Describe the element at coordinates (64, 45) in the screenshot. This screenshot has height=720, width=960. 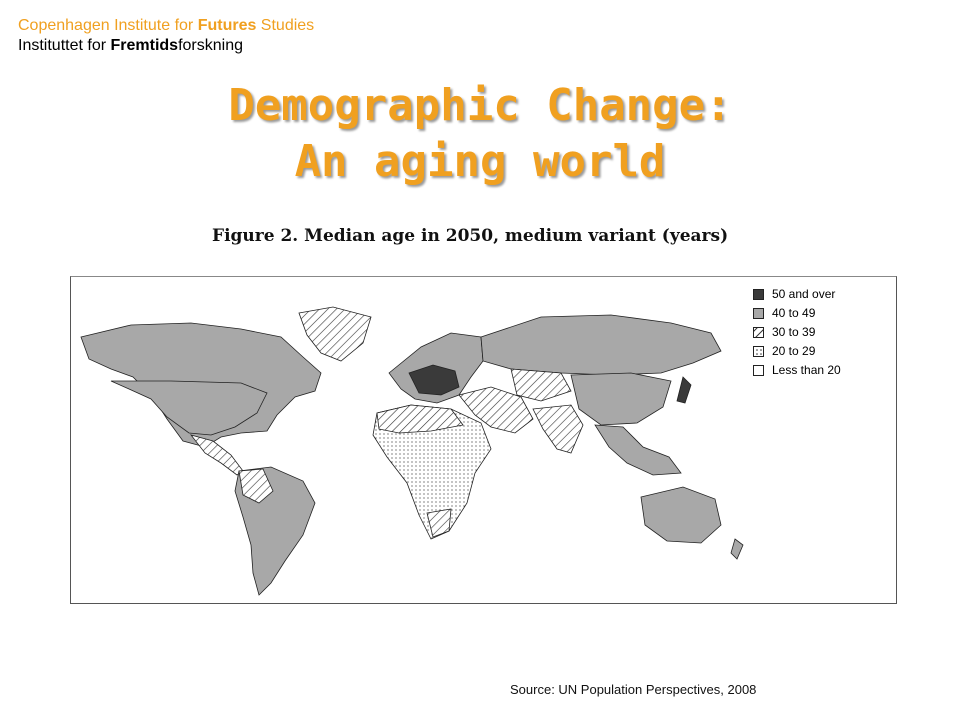
I see `header-line2-pre: Instituttet for` at that location.